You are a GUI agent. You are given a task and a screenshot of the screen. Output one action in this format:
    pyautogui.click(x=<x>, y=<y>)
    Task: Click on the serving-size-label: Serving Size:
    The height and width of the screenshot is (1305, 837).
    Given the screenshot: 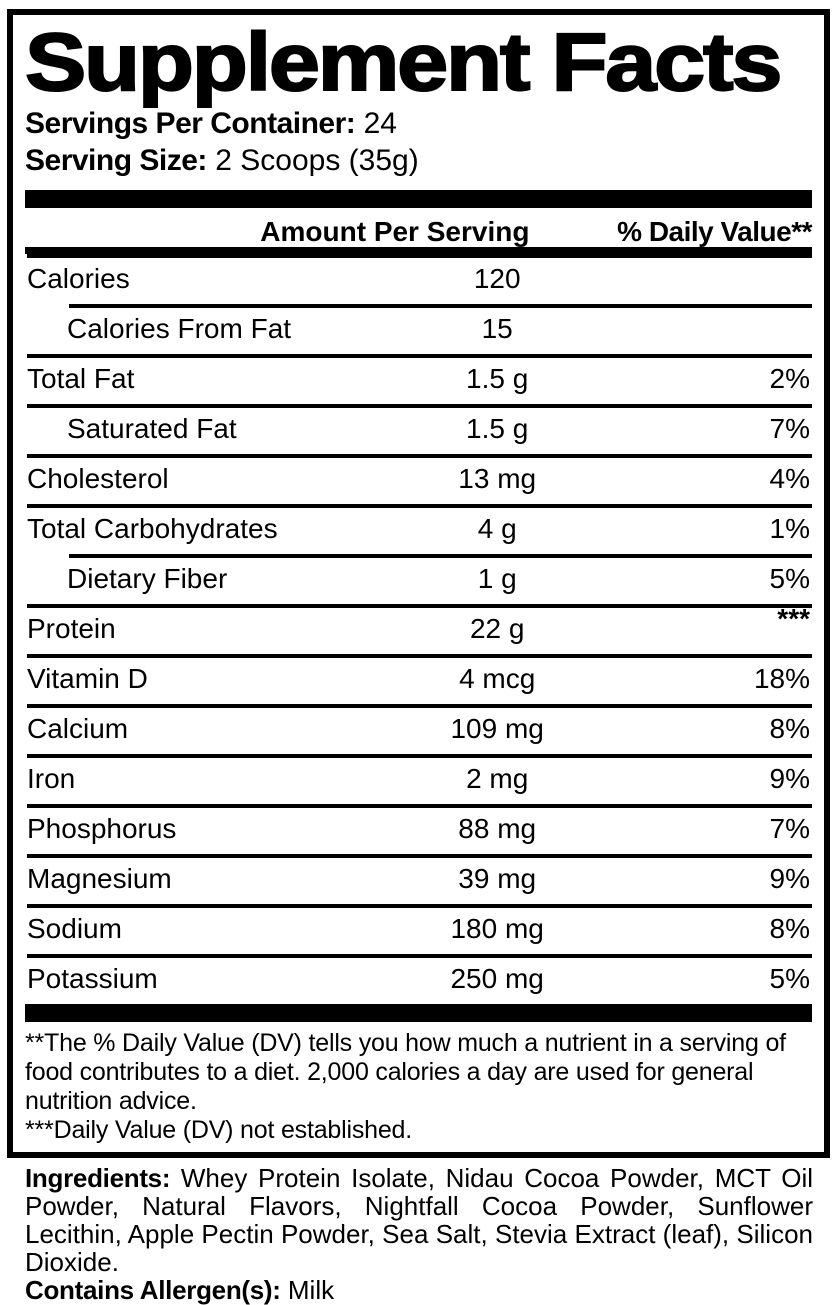 What is the action you would take?
    pyautogui.click(x=116, y=160)
    